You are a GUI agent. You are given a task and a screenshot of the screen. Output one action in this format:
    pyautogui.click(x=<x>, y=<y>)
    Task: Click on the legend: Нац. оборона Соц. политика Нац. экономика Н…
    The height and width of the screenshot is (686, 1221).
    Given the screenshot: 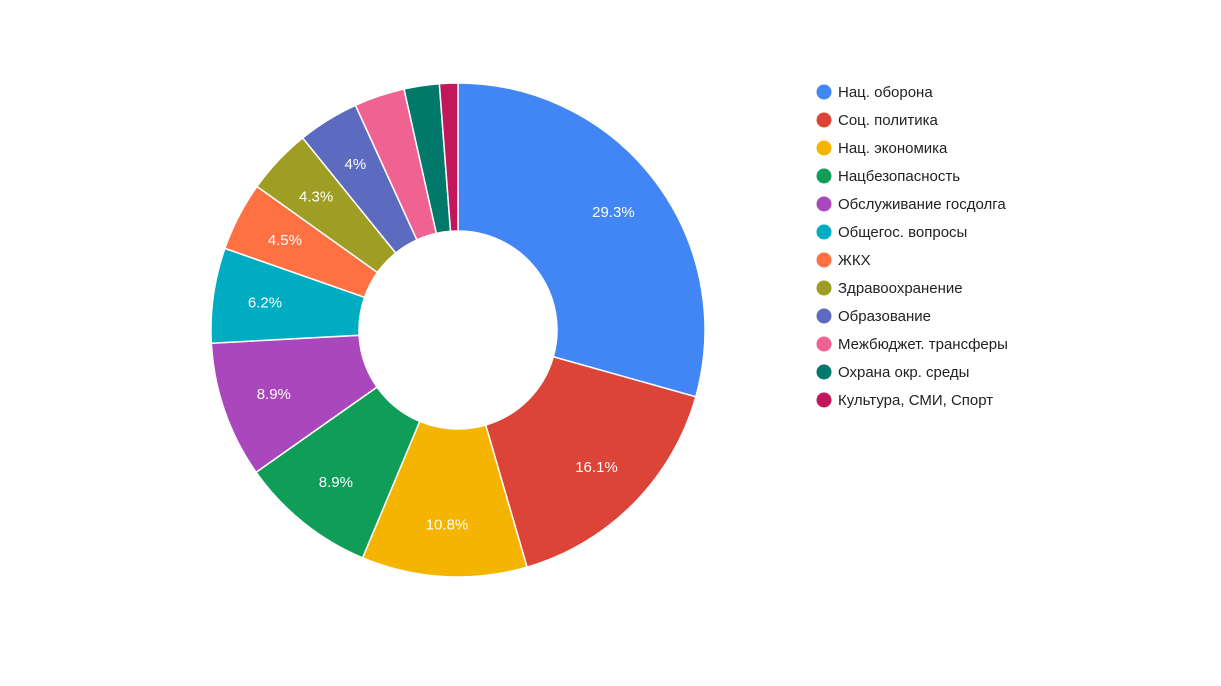 What is the action you would take?
    pyautogui.click(x=912, y=246)
    